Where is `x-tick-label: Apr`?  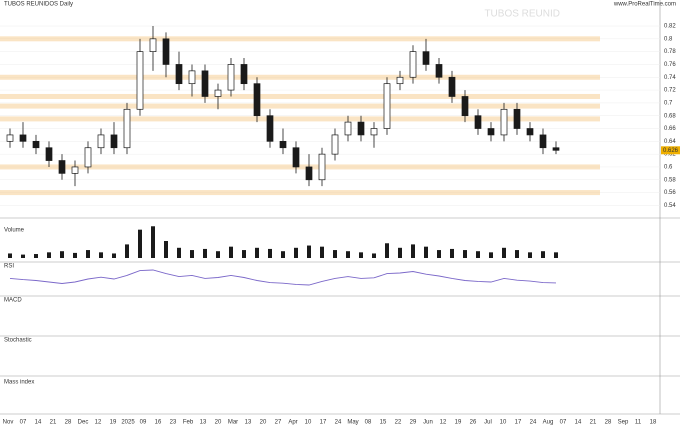
x-tick-label: Apr is located at coordinates (292, 423).